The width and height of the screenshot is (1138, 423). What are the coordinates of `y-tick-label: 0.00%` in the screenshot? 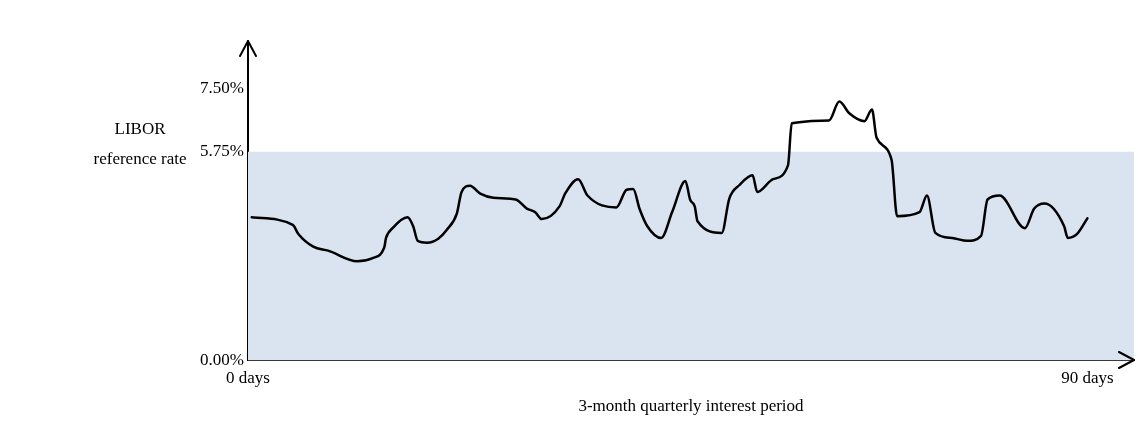 It's located at (222, 359).